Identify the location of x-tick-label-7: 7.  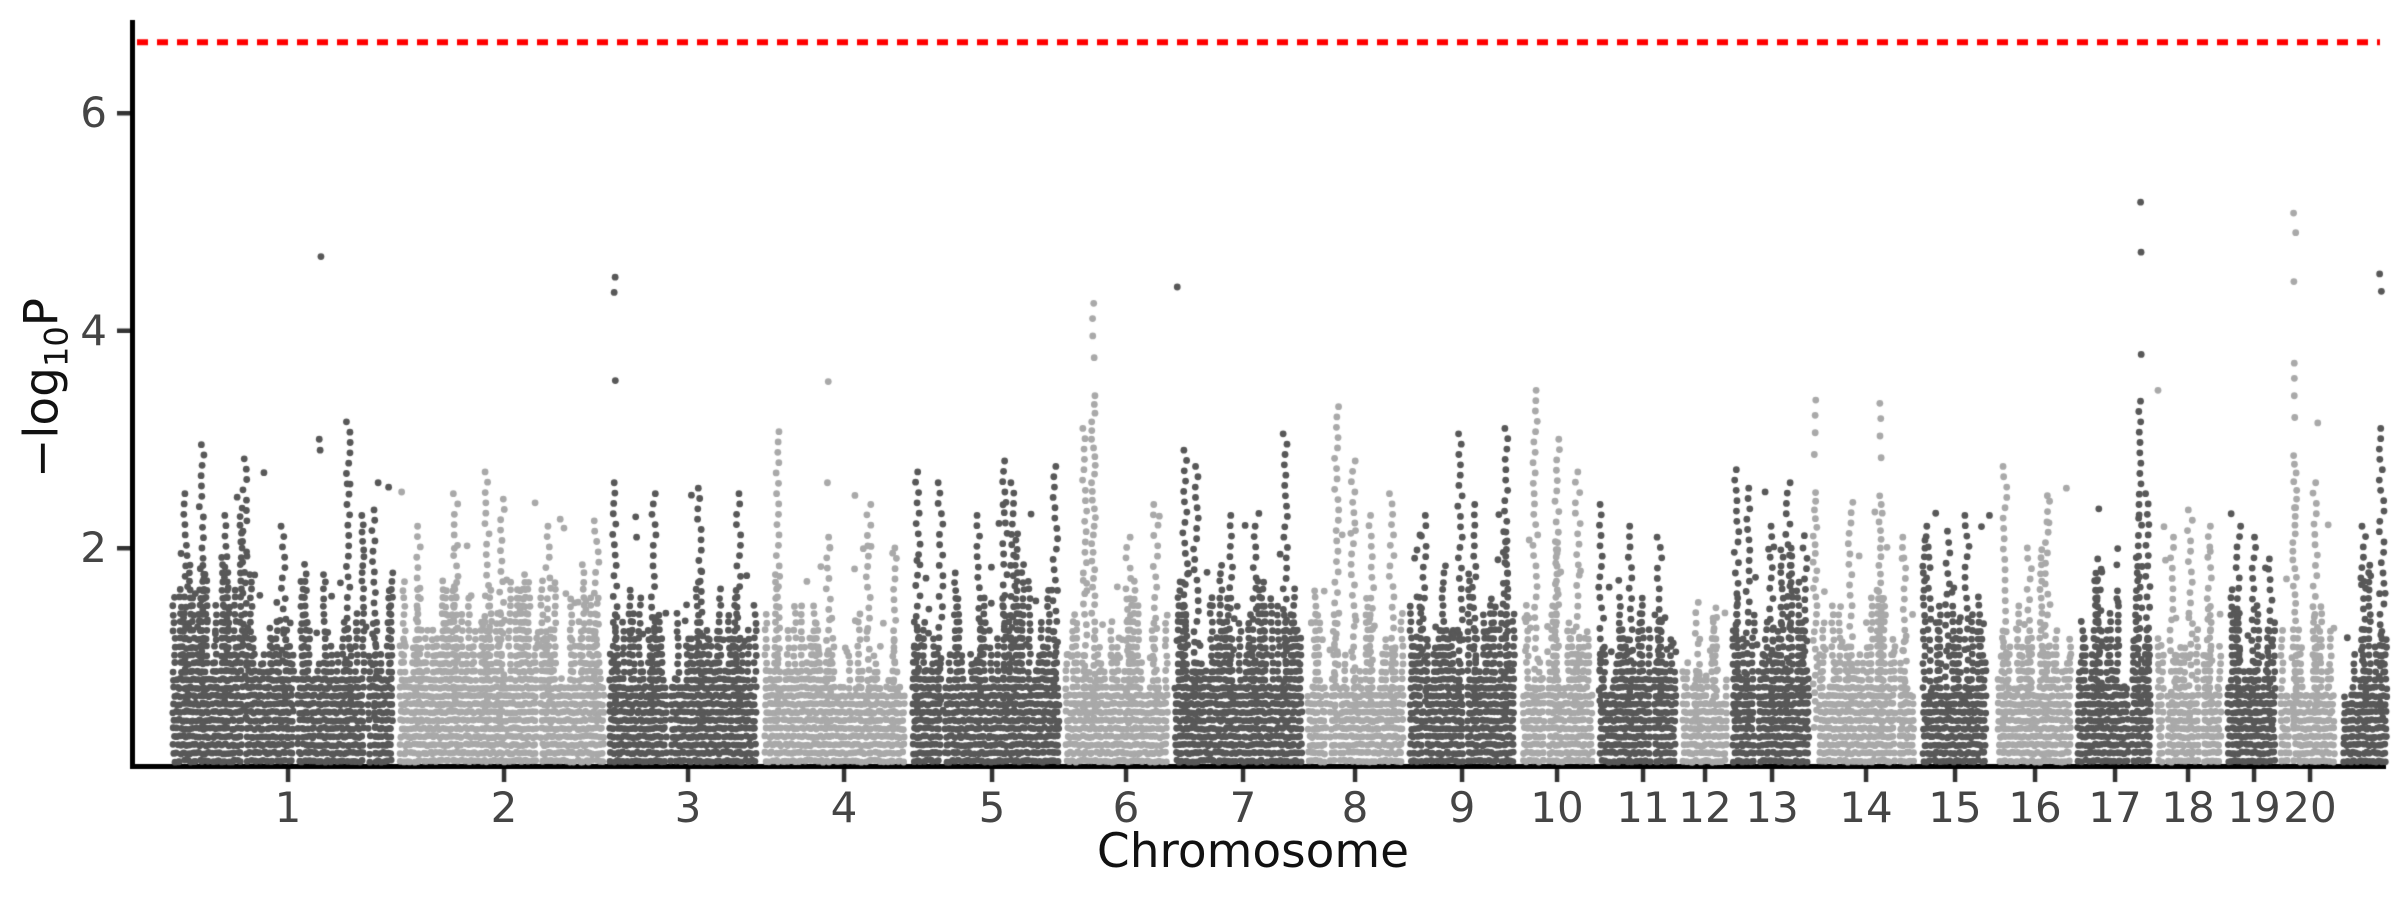
(1243, 807).